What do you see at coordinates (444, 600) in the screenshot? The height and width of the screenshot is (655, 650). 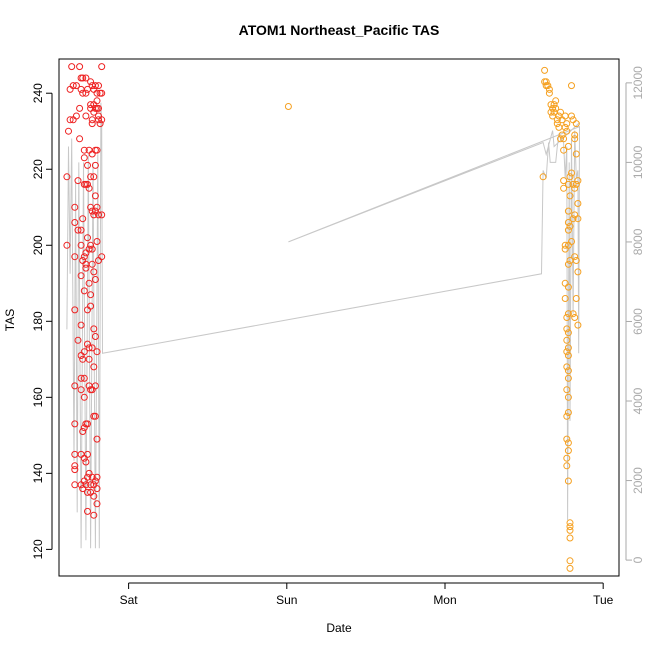 I see `x-tick-label: Mon` at bounding box center [444, 600].